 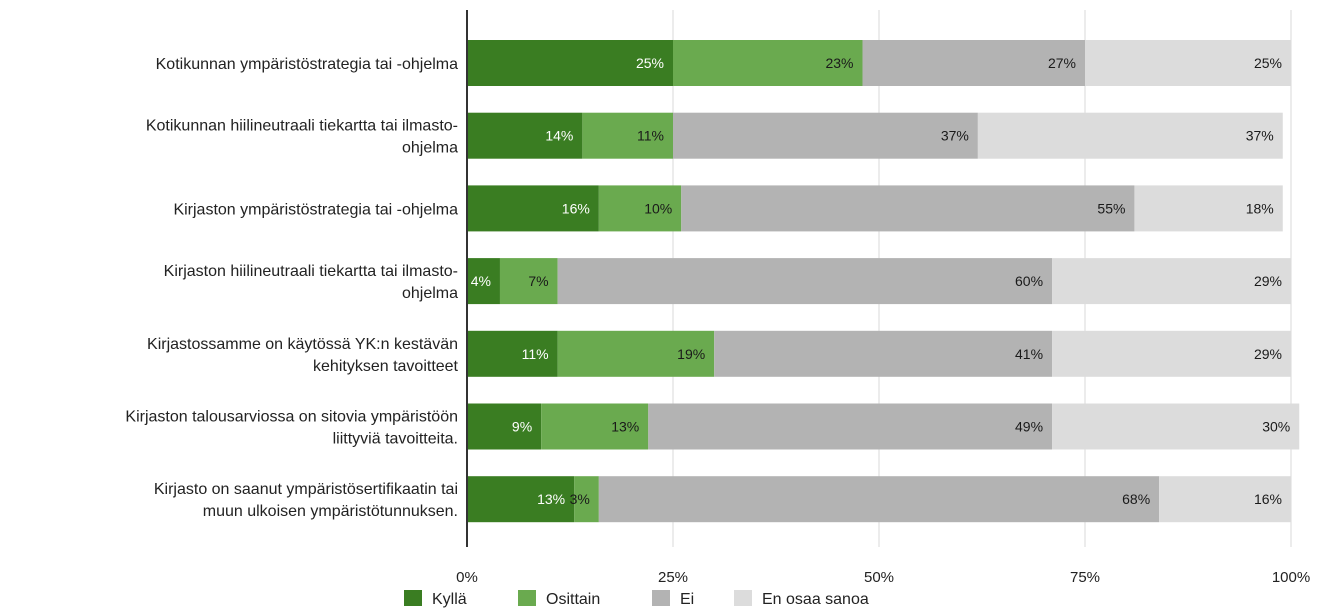 What do you see at coordinates (330, 511) in the screenshot?
I see `category-label: muun ulkoisen ympäristötunnuksen.` at bounding box center [330, 511].